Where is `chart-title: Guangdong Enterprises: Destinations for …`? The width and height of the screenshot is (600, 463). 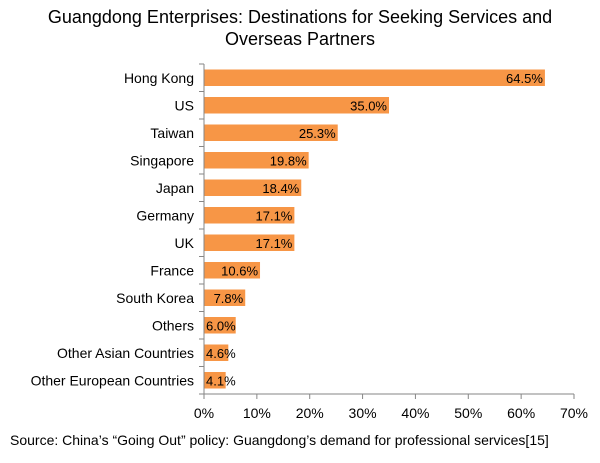
chart-title: Guangdong Enterprises: Destinations for … is located at coordinates (300, 28).